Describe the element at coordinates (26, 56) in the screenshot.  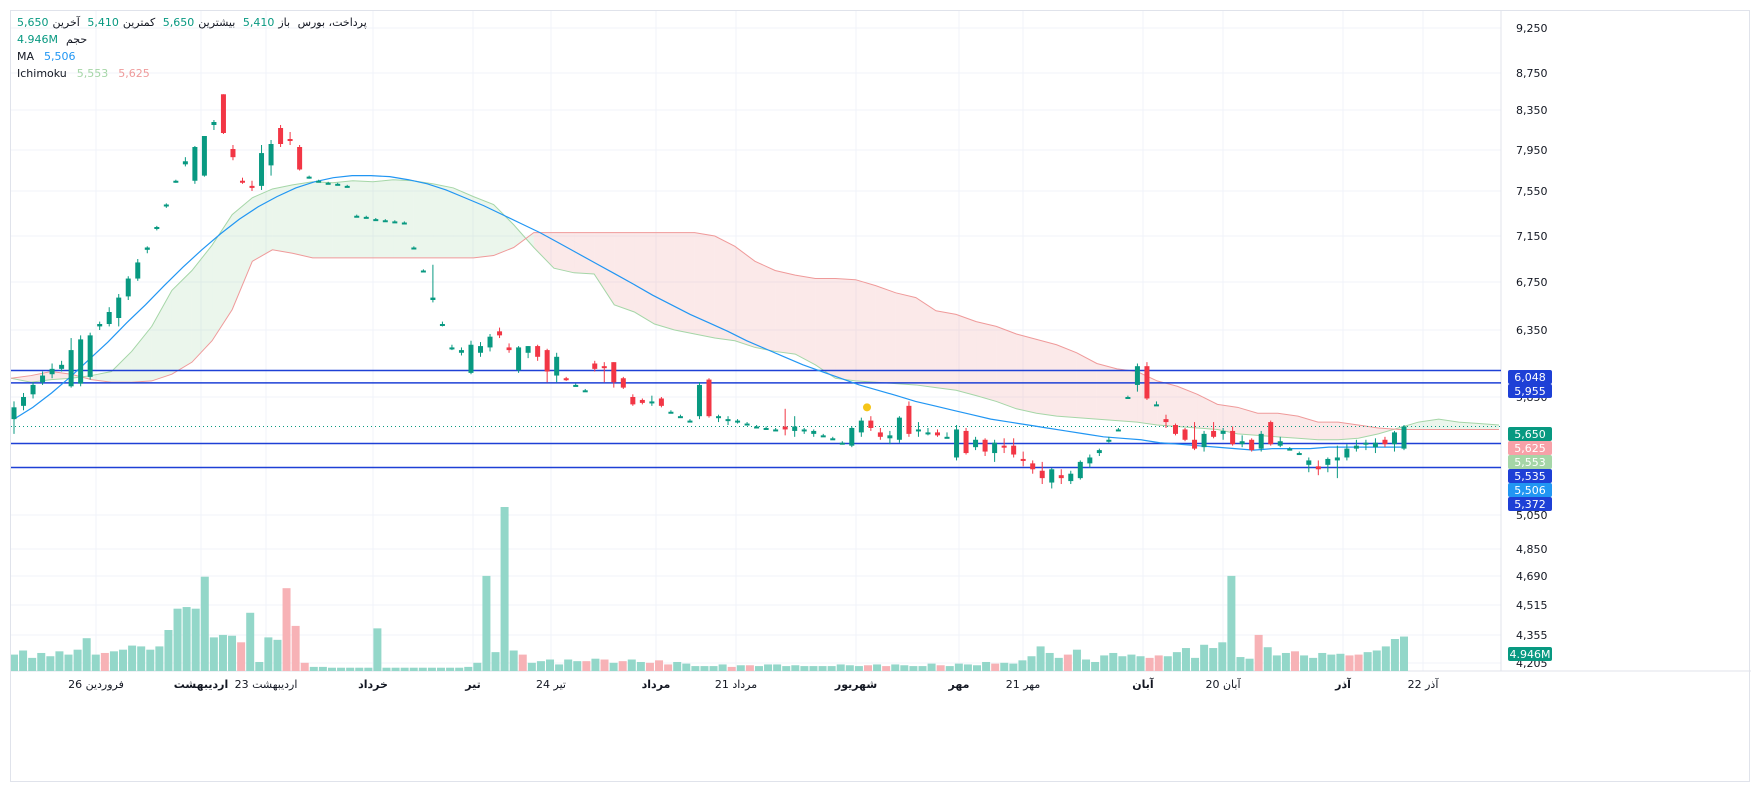
I see `ma-label: MA` at that location.